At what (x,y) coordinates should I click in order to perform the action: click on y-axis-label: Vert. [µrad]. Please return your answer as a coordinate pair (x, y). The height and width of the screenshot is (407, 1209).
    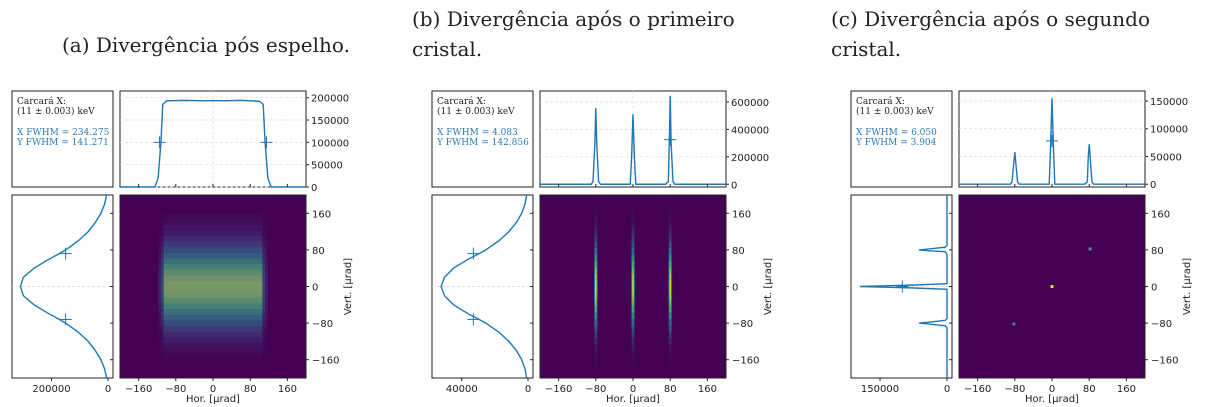
    Looking at the image, I should click on (768, 286).